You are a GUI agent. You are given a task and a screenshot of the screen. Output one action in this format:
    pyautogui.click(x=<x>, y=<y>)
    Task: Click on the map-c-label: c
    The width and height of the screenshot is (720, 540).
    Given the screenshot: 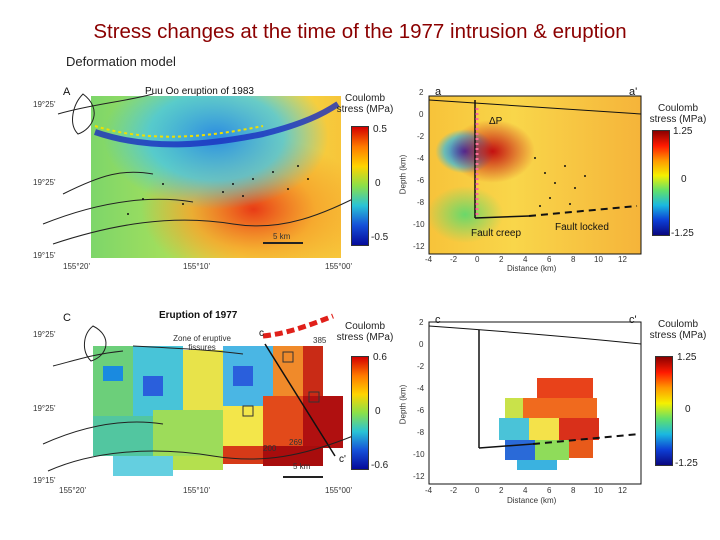 What is the action you would take?
    pyautogui.click(x=261, y=333)
    